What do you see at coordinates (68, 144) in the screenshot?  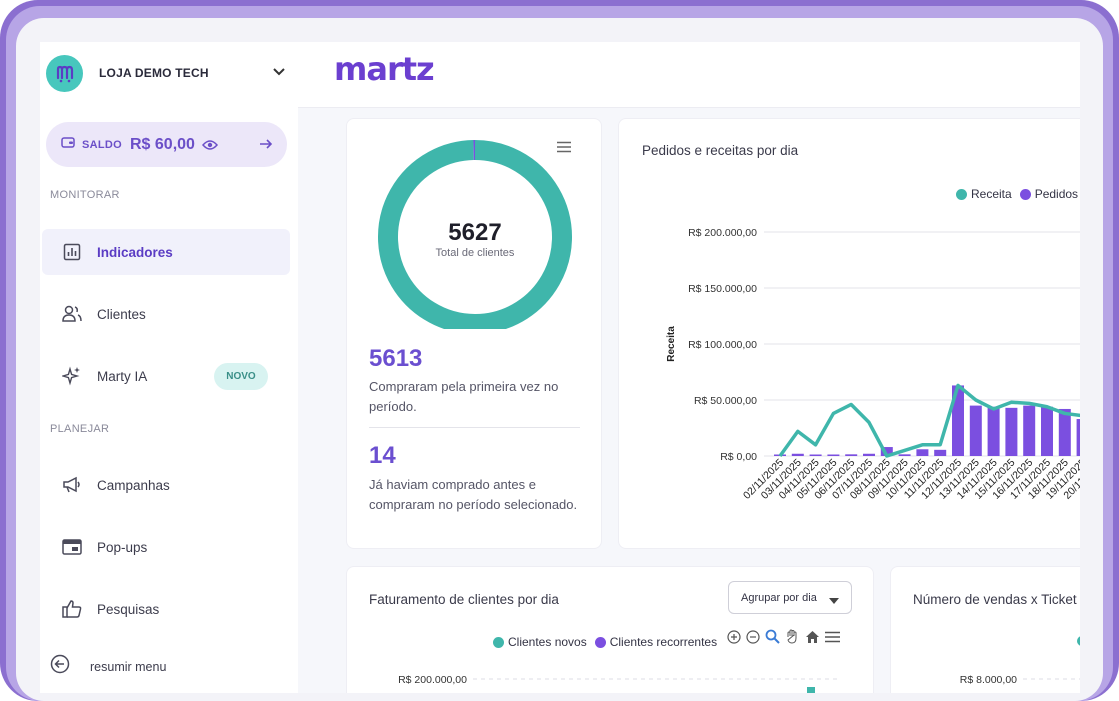 I see `wallet-icon` at bounding box center [68, 144].